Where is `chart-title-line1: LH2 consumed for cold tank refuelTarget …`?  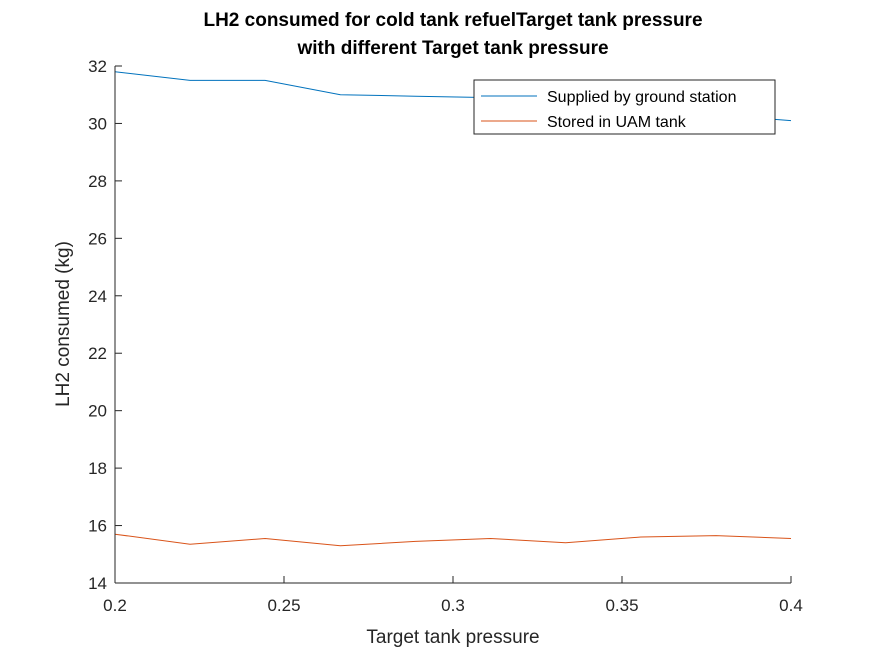
chart-title-line1: LH2 consumed for cold tank refuelTarget … is located at coordinates (452, 20).